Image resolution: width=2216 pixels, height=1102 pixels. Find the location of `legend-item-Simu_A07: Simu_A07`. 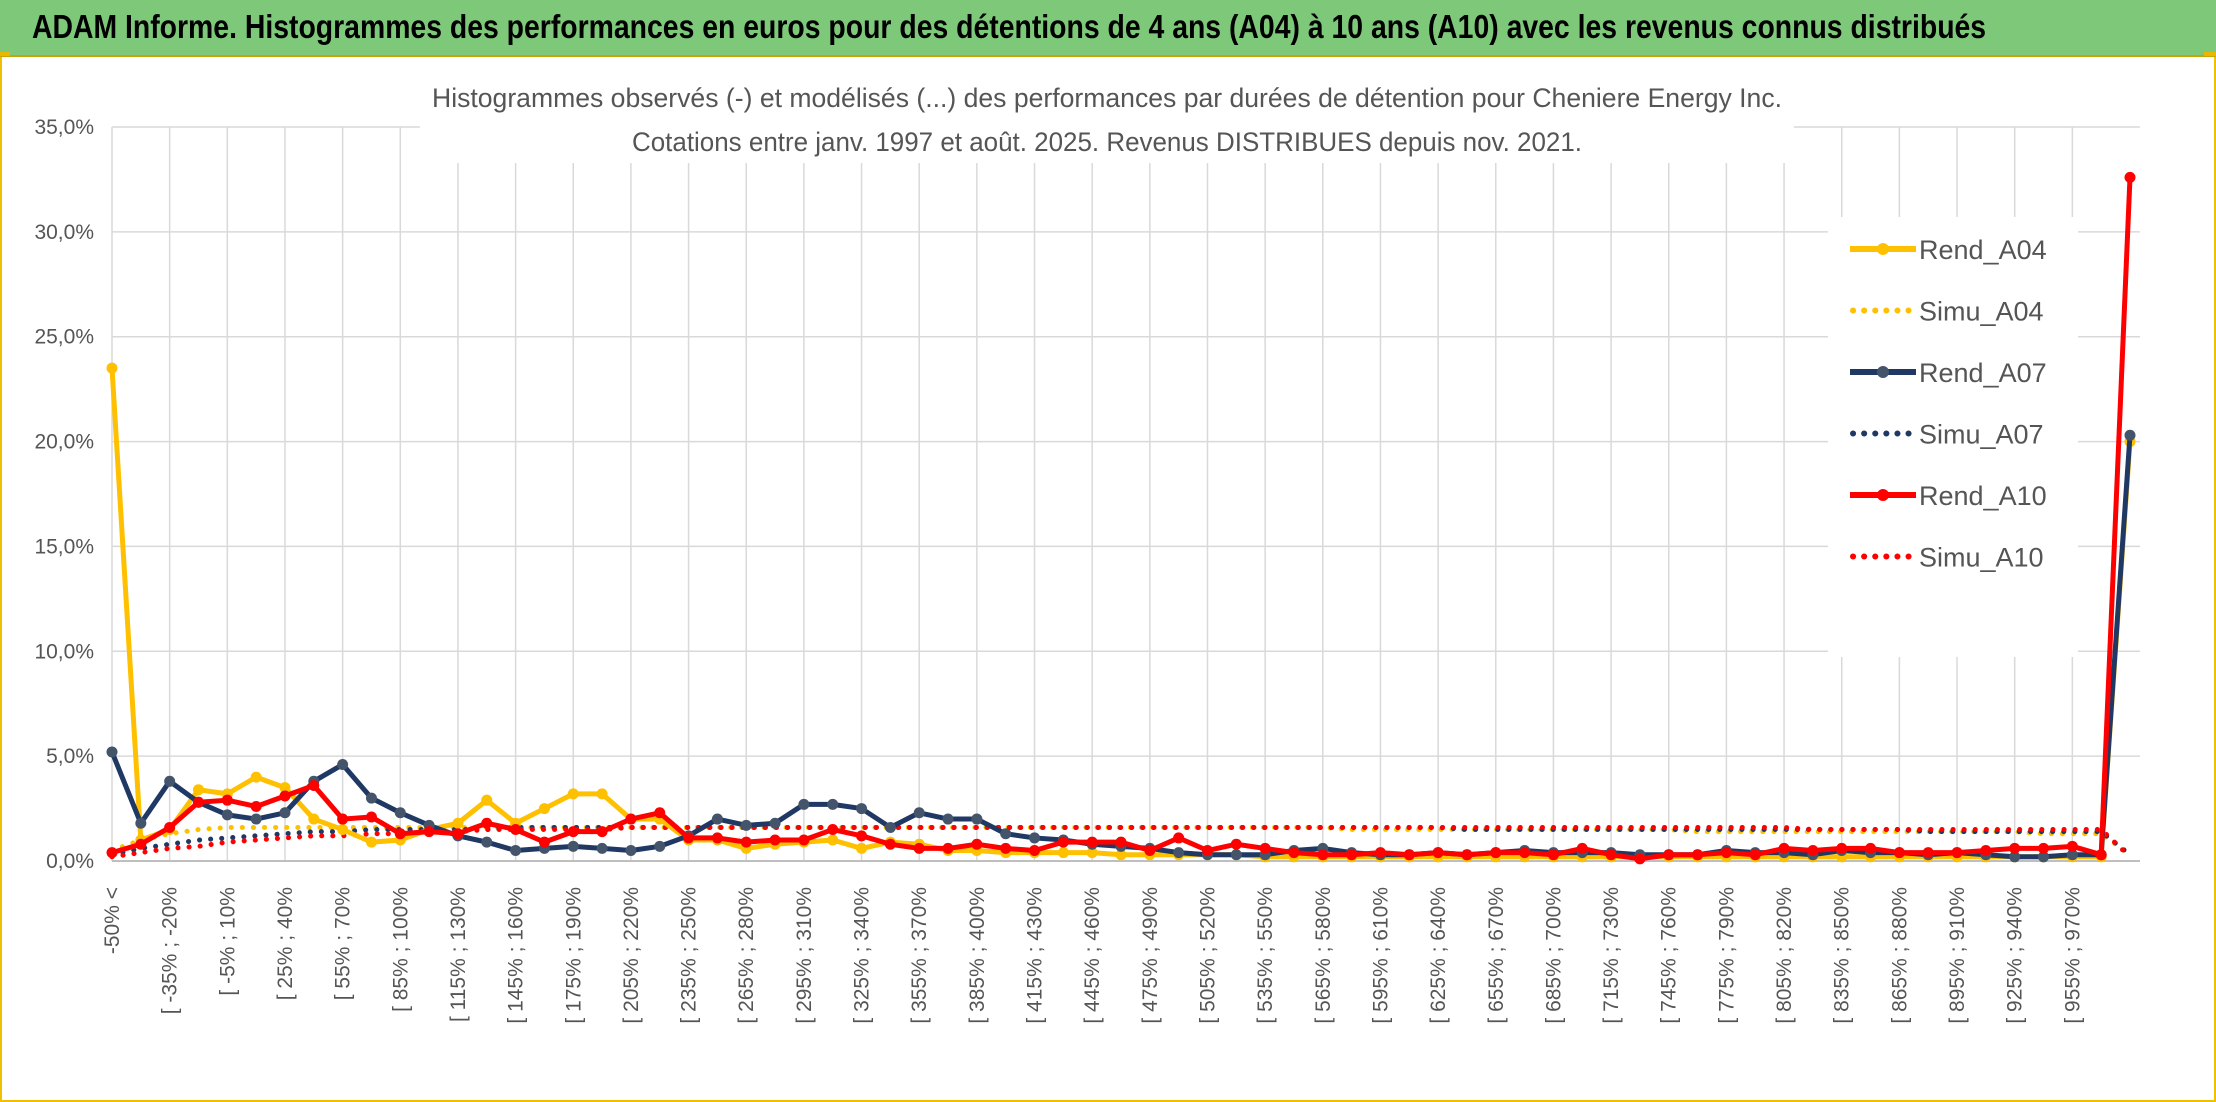

legend-item-Simu_A07: Simu_A07 is located at coordinates (1947, 435).